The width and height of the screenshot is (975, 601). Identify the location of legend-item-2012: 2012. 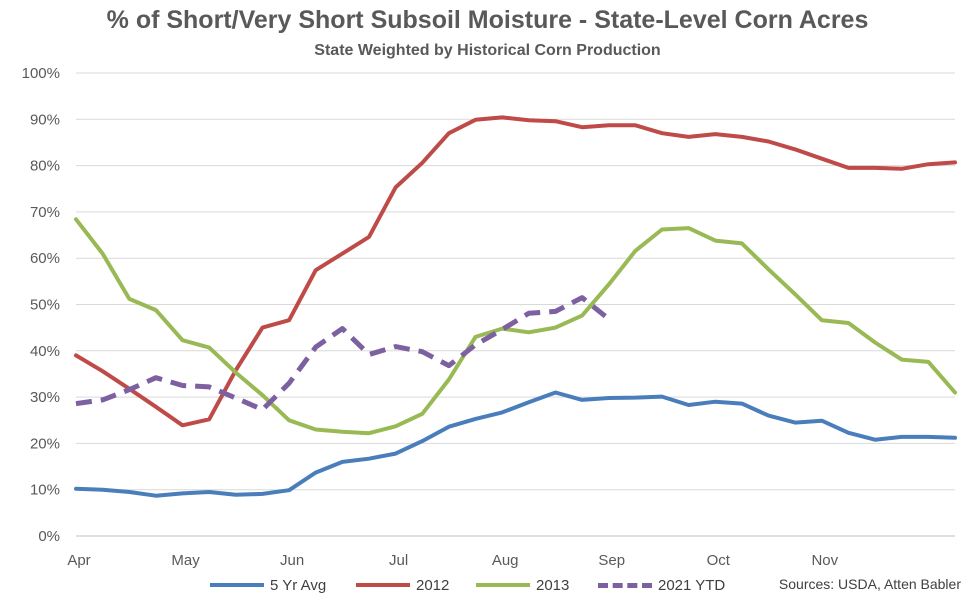
(402, 585).